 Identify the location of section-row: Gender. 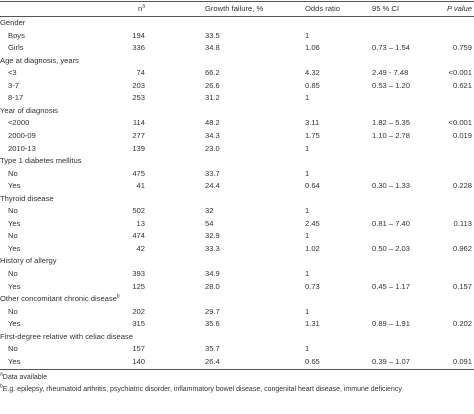
(237, 23).